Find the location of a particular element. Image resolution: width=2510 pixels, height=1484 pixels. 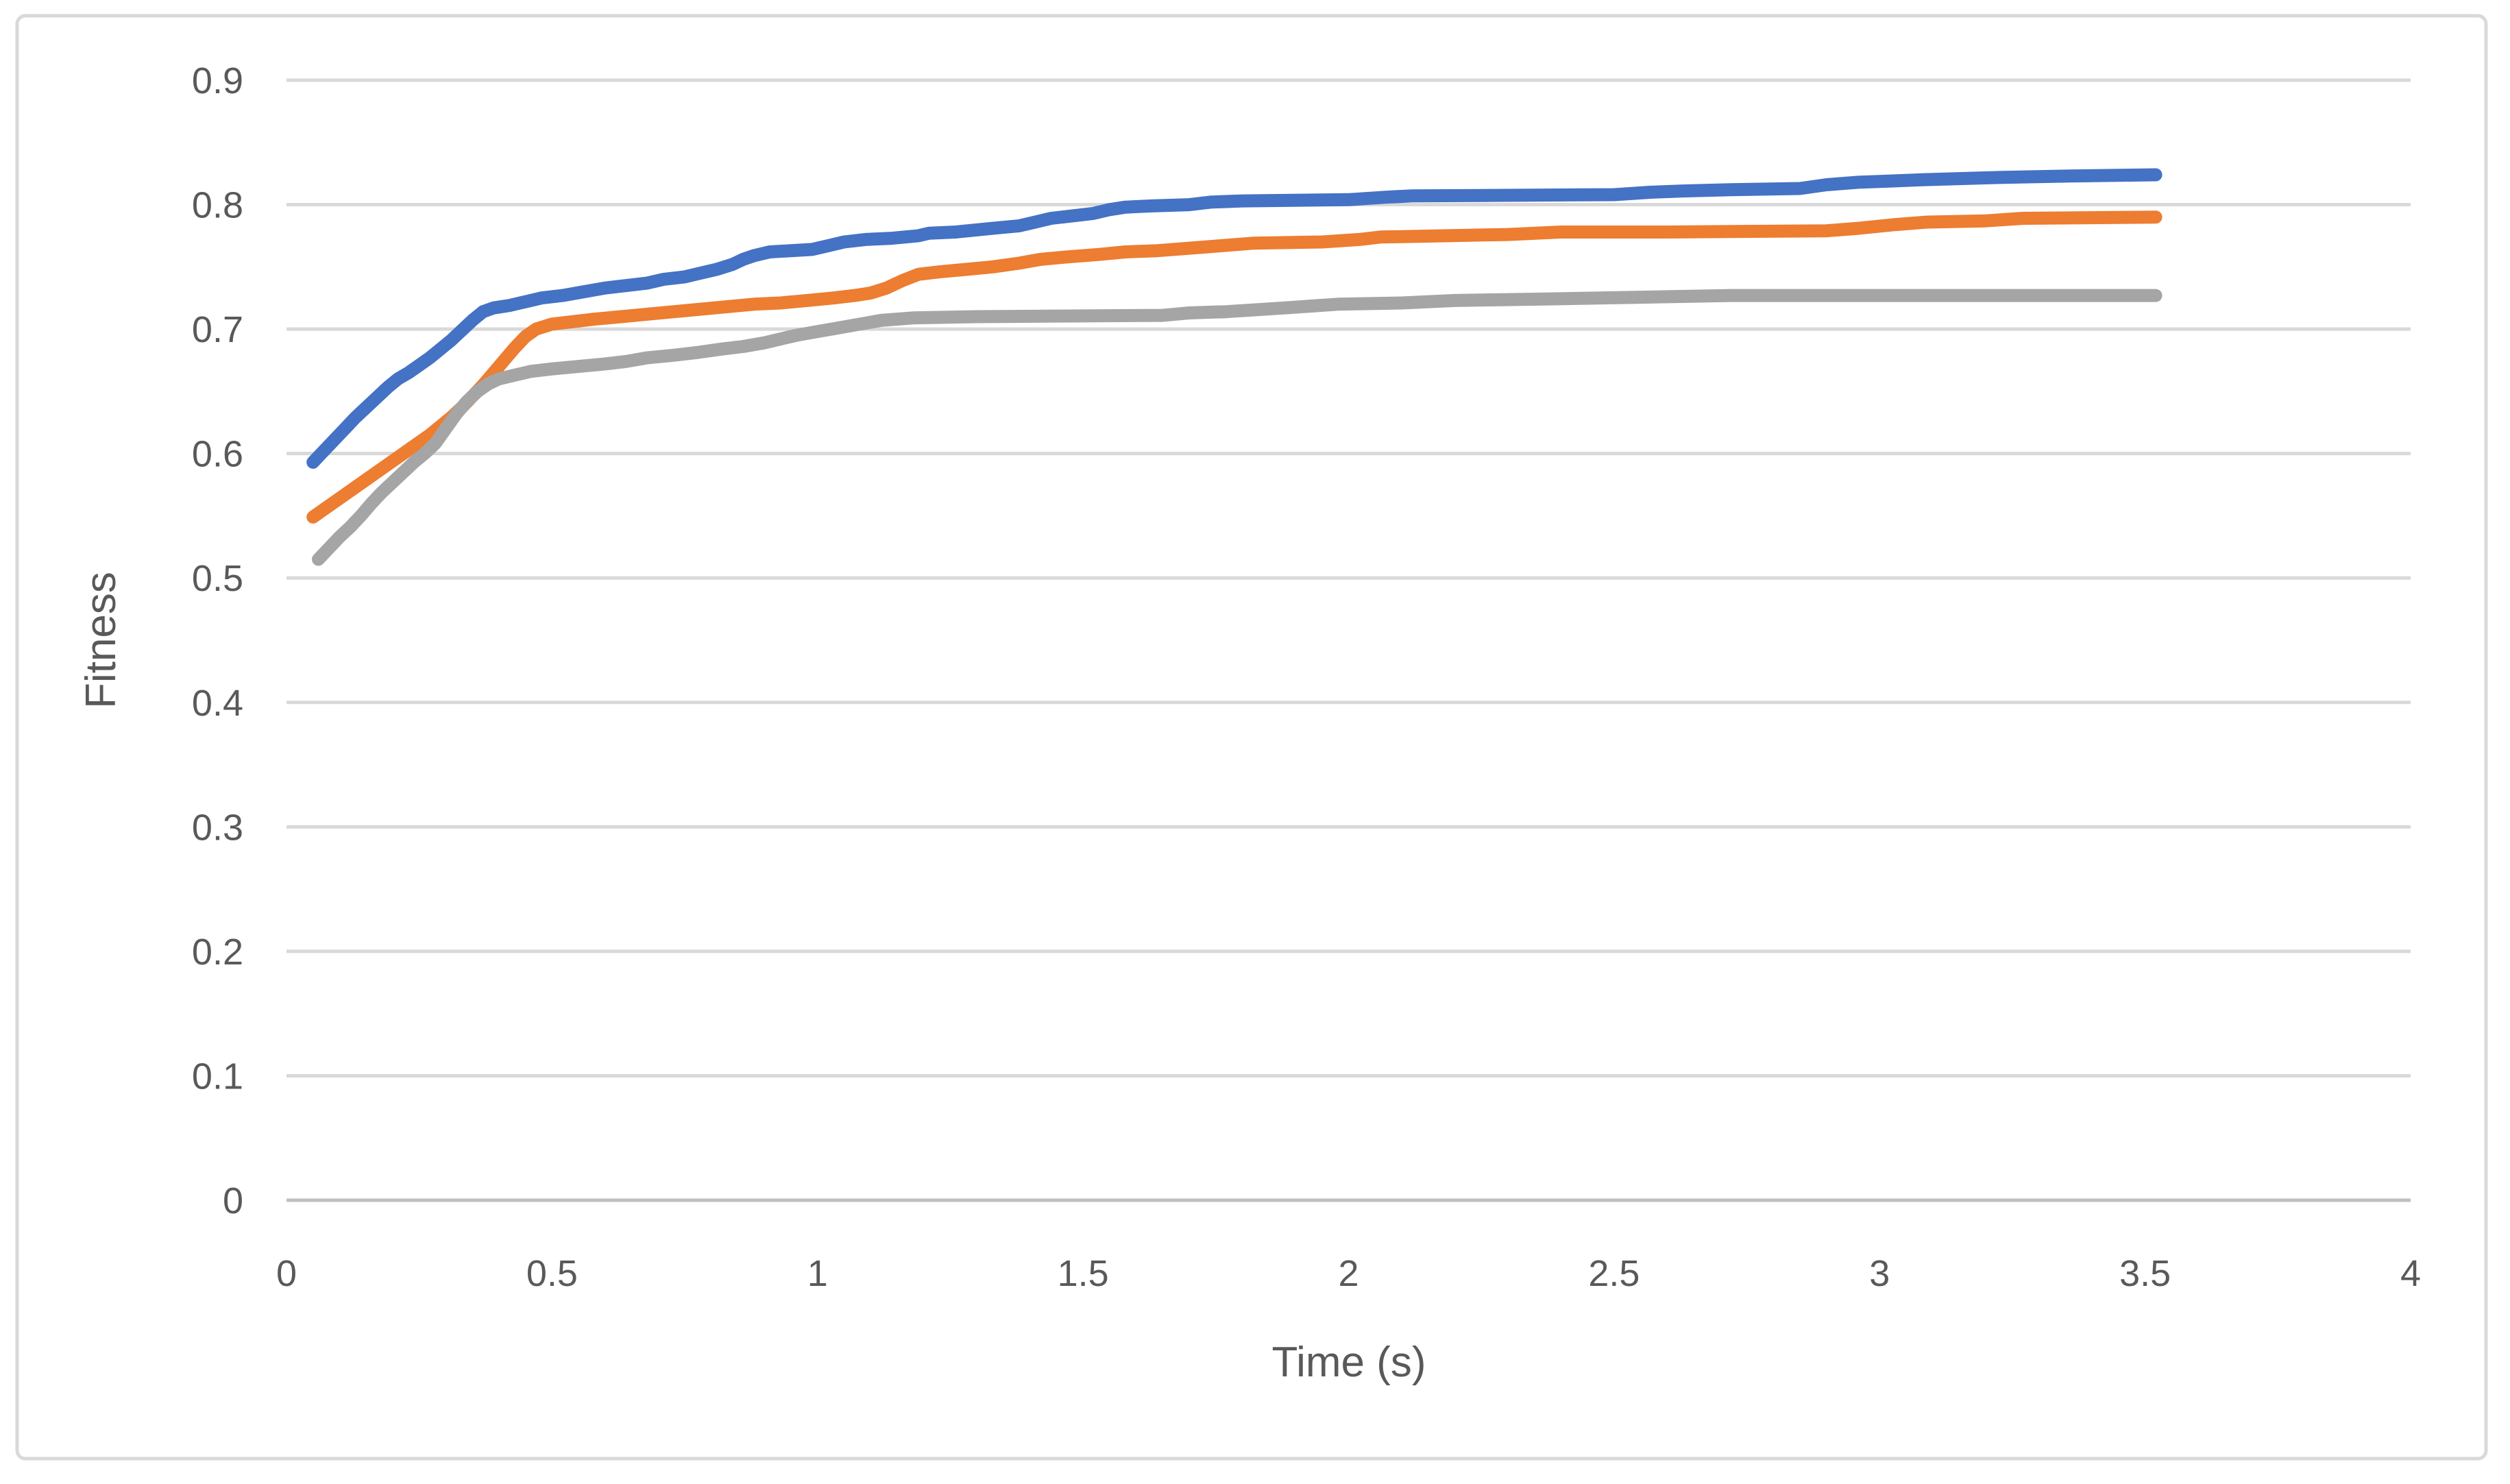

x-axis-title: Time (s) is located at coordinates (1349, 1362).